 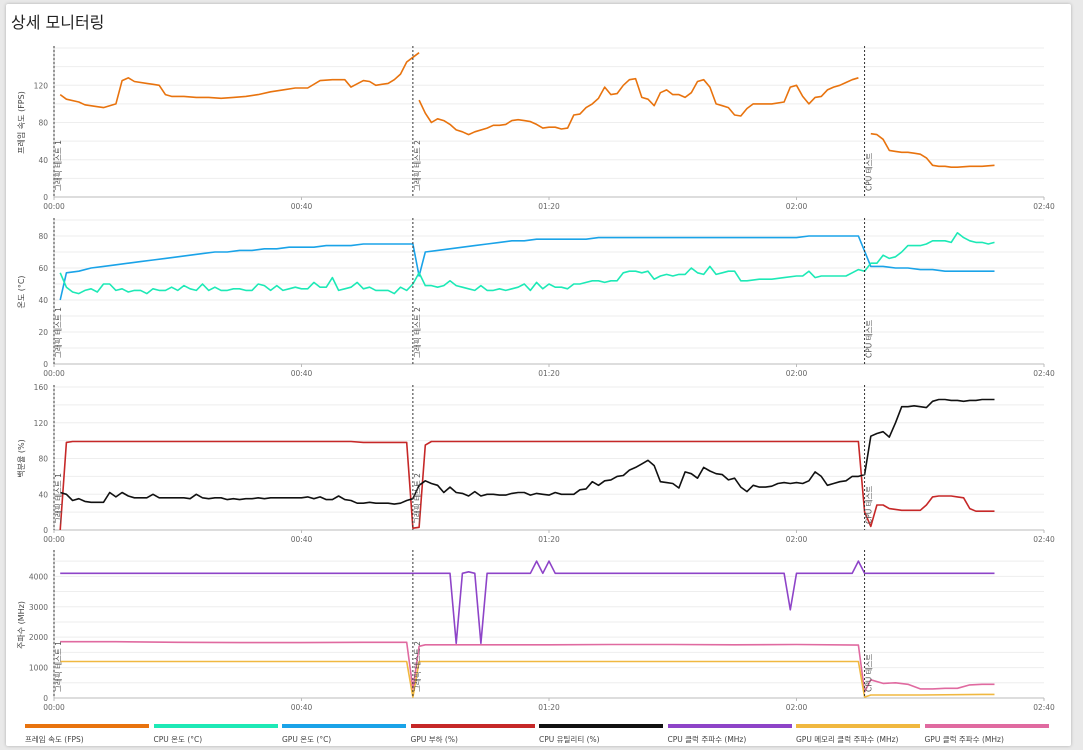 I want to click on y-axis-label: 프레임 속도 (FPS), so click(x=21, y=122).